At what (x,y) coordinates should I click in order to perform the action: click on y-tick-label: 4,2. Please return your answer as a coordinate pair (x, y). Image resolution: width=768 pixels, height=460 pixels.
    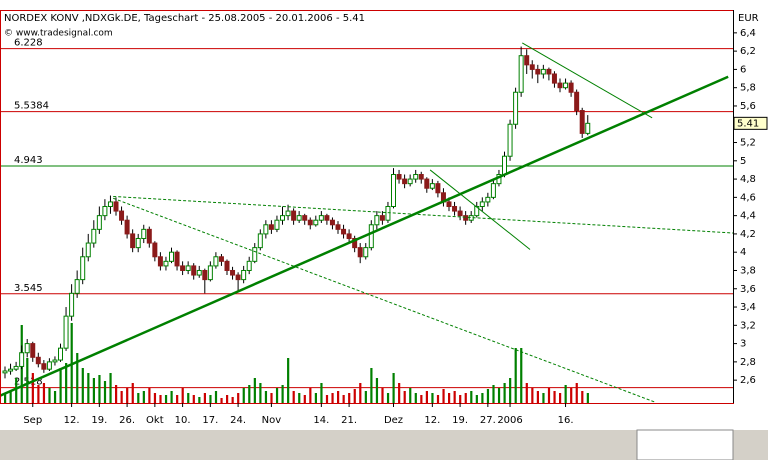
    Looking at the image, I should click on (748, 234).